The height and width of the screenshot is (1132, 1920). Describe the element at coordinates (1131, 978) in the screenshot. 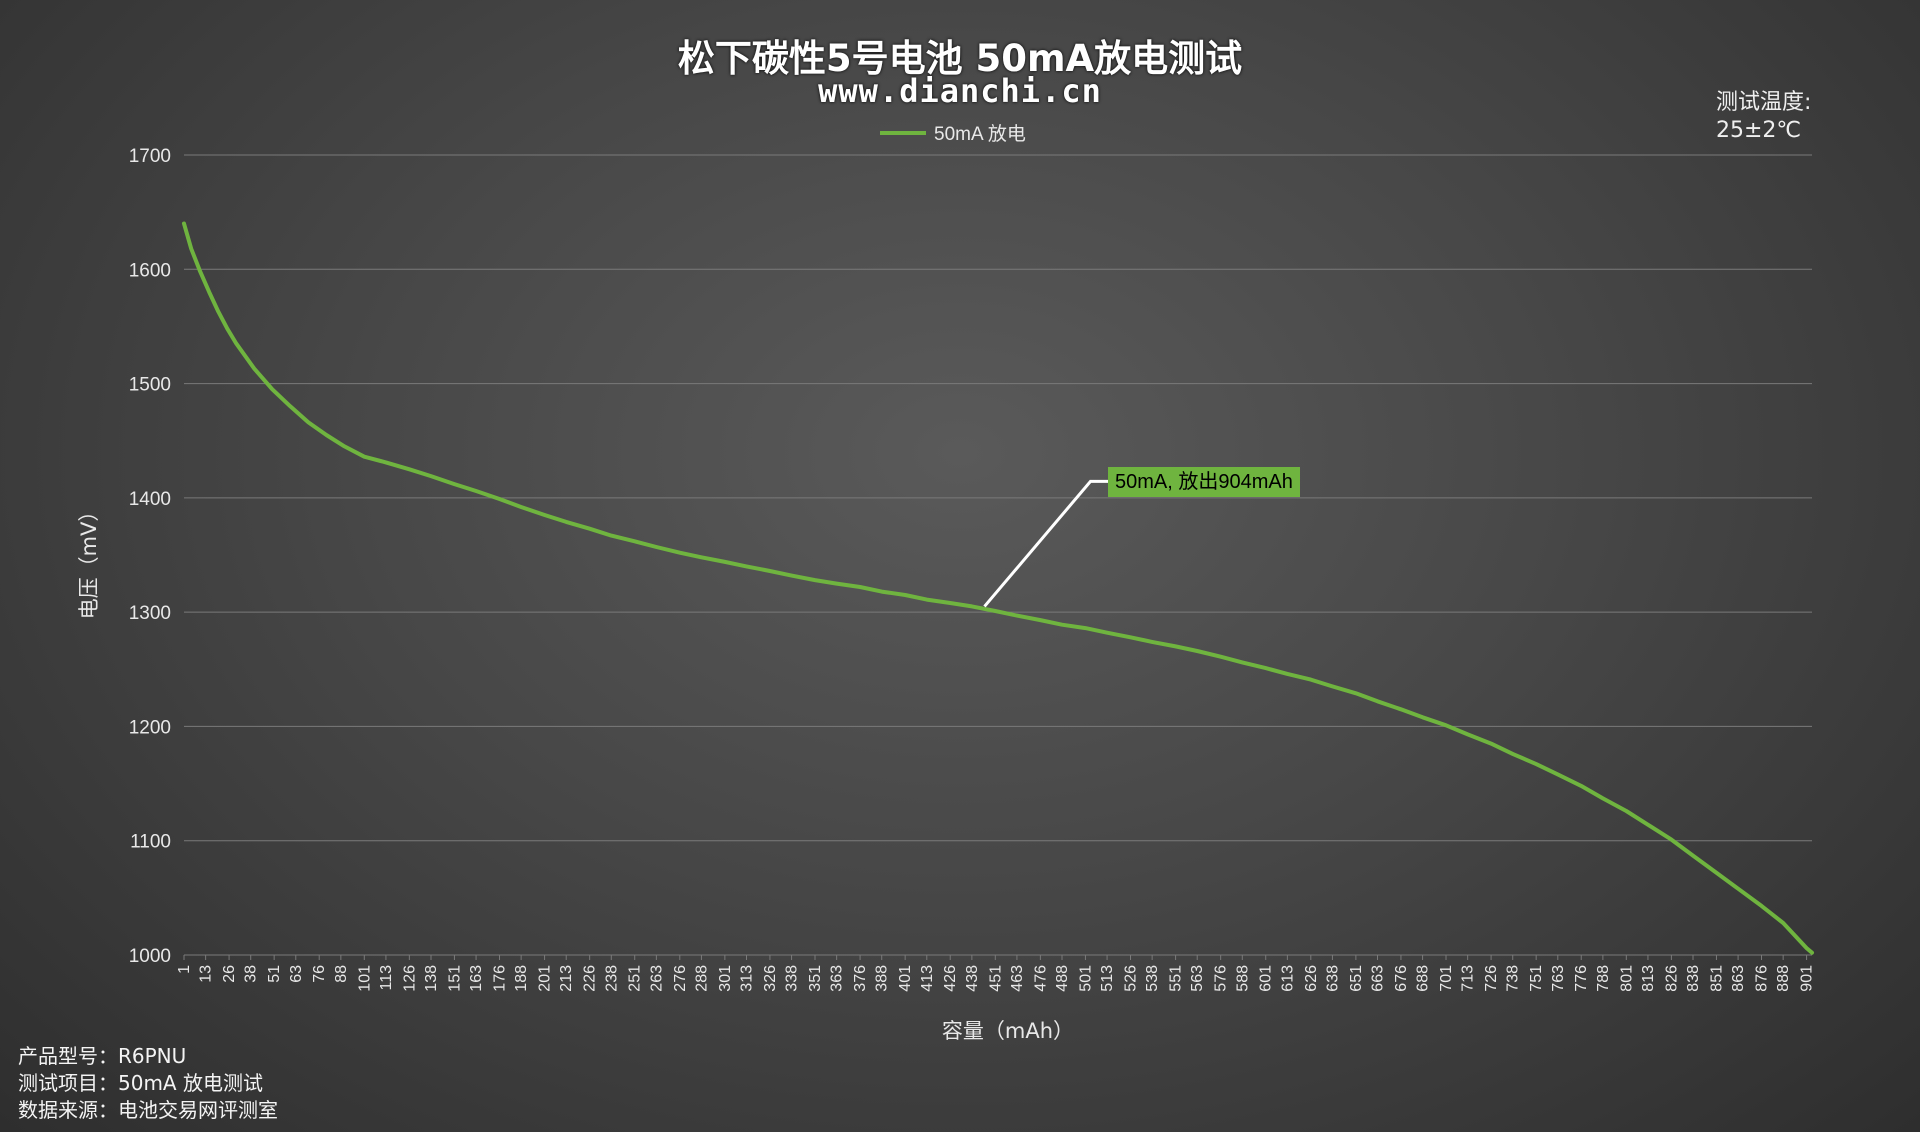

I see `x-tick-label: 526` at that location.